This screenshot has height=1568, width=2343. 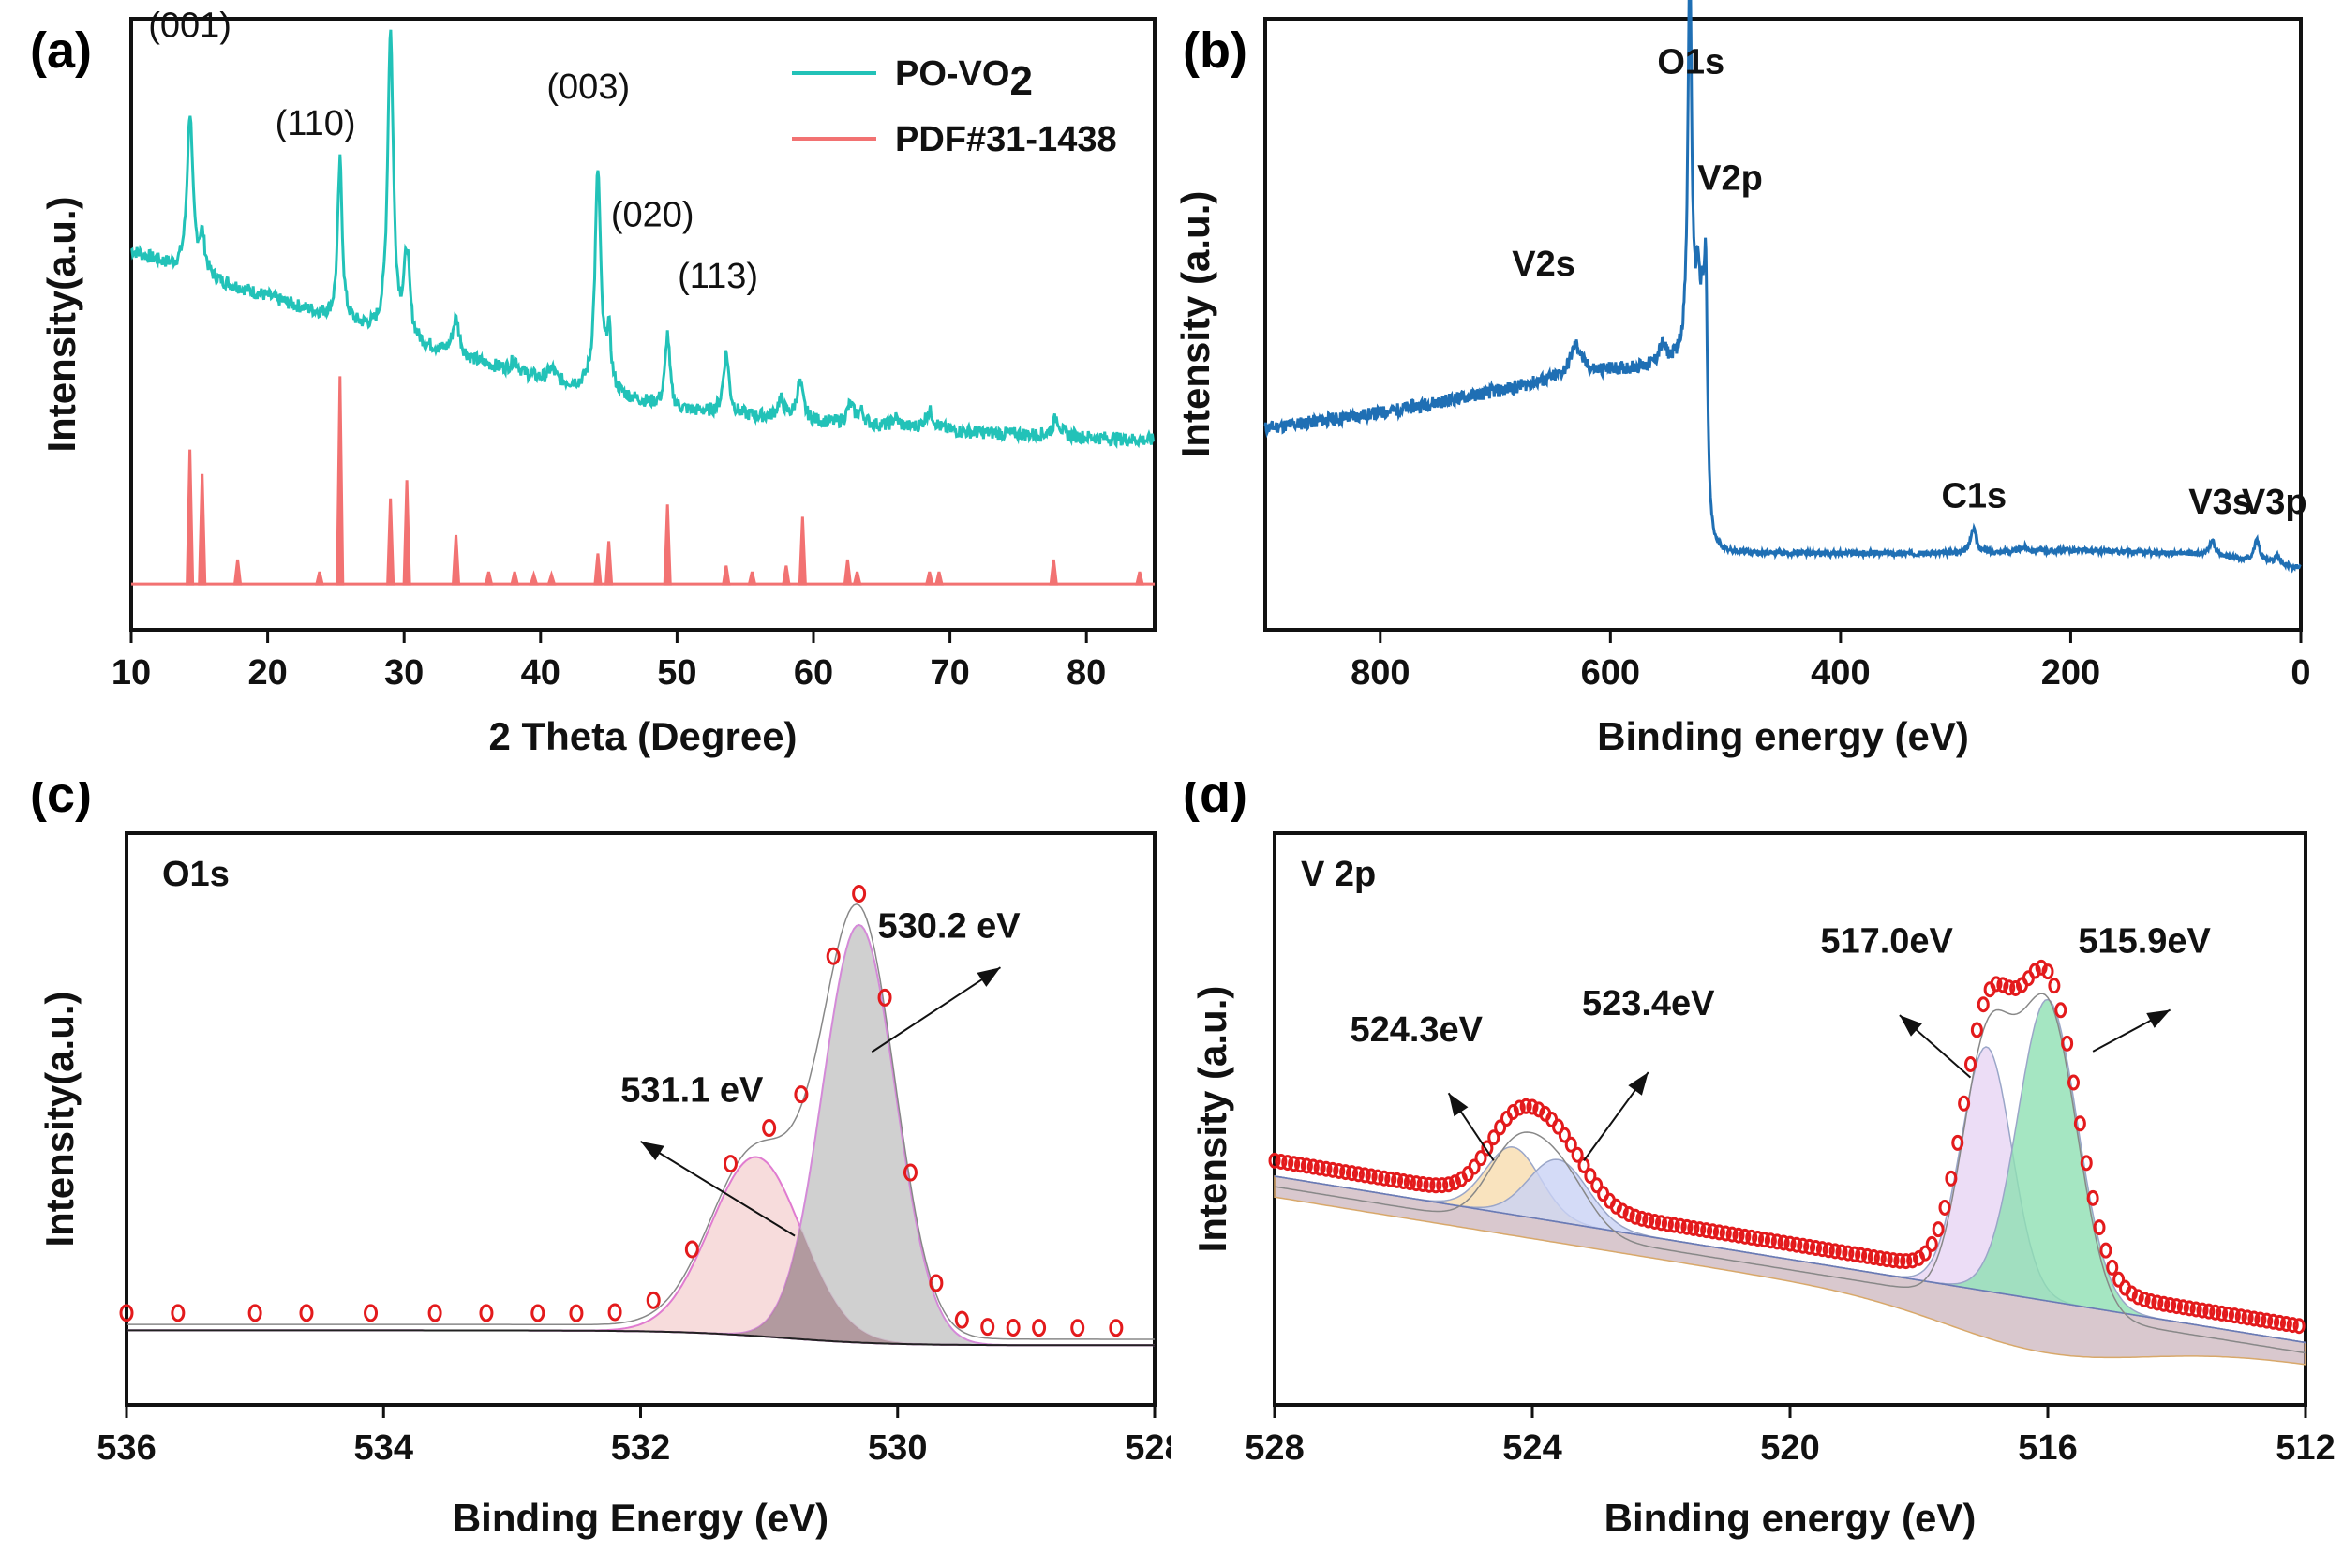 I want to click on x-tick-label: 516, so click(x=2048, y=1448).